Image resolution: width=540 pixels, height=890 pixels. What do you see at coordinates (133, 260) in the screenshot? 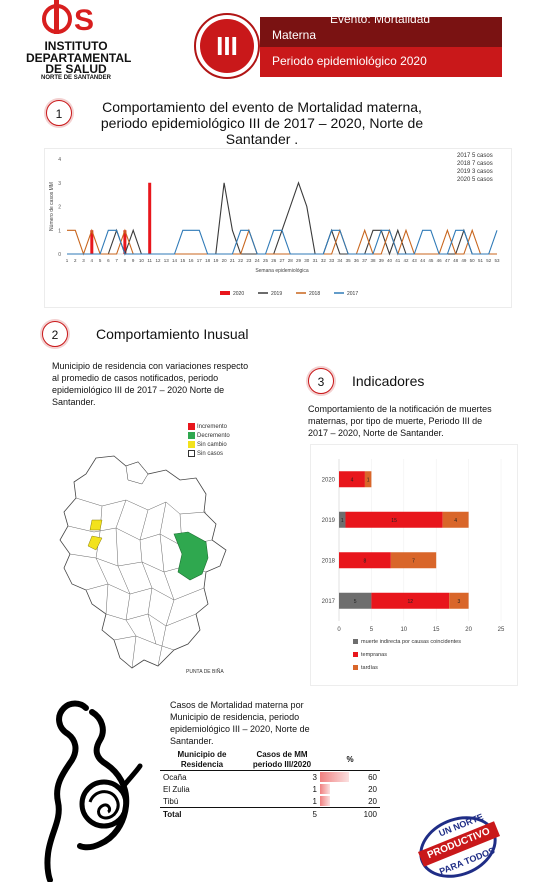
I see `x-tick-label: 9` at bounding box center [133, 260].